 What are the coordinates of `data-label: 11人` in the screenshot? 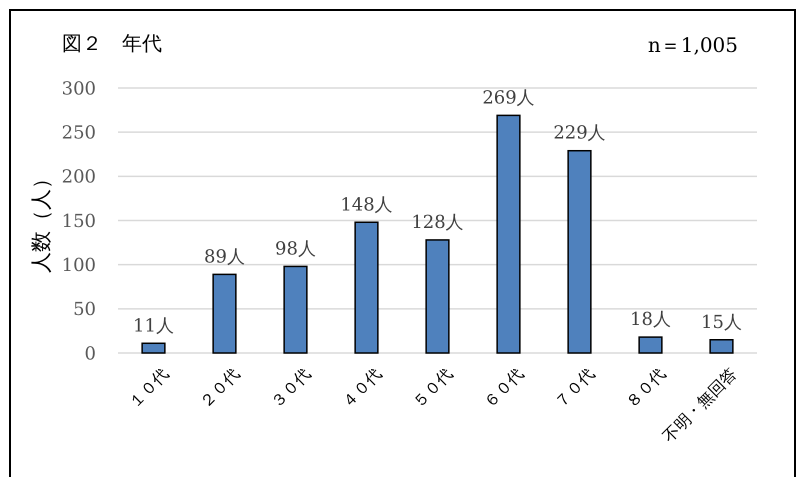 It's located at (153, 325).